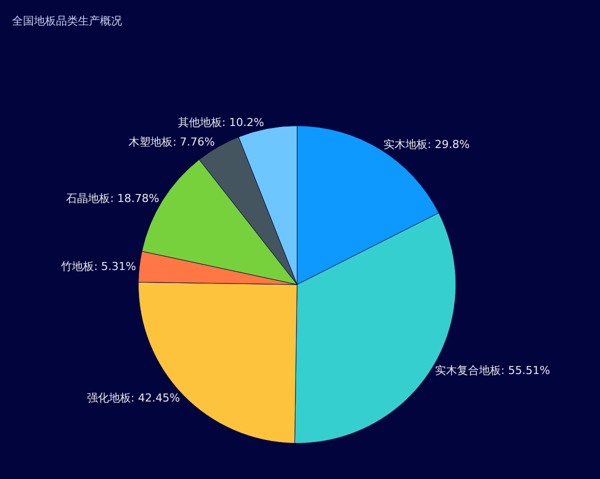  Describe the element at coordinates (113, 199) in the screenshot. I see `slice-label: 石晶地板: 18.78%` at that location.